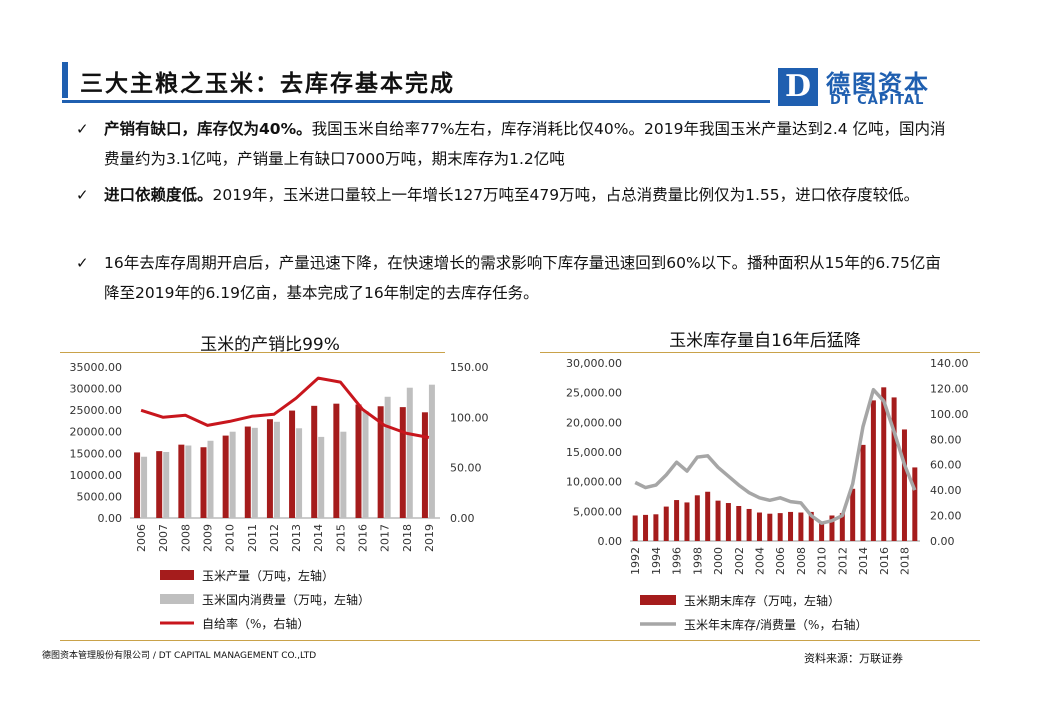 This screenshot has width=1040, height=720. Describe the element at coordinates (255, 623) in the screenshot. I see `legend-label: 自给率（%，右轴）` at that location.